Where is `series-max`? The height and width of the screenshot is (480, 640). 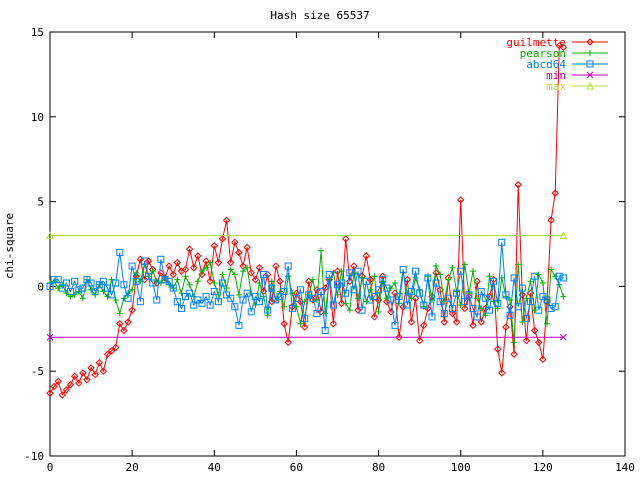
series-max is located at coordinates (307, 235).